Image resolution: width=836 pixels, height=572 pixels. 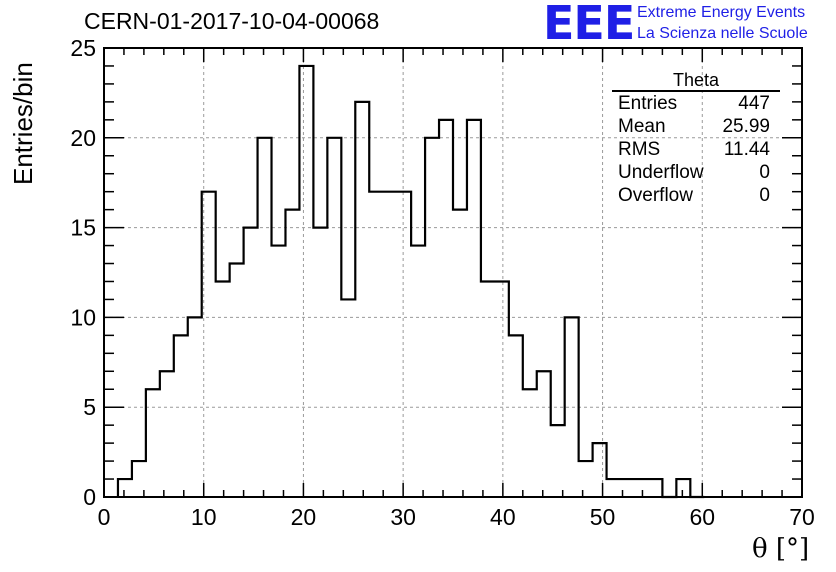 I want to click on y-tick-label: 5, so click(x=89, y=407).